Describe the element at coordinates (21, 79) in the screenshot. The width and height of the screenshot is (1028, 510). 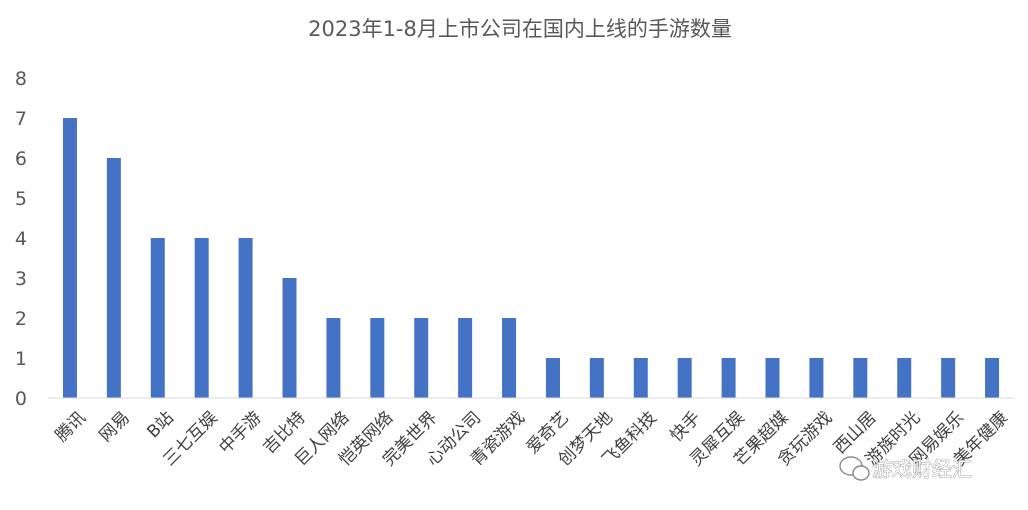
I see `y-tick-label: 8` at that location.